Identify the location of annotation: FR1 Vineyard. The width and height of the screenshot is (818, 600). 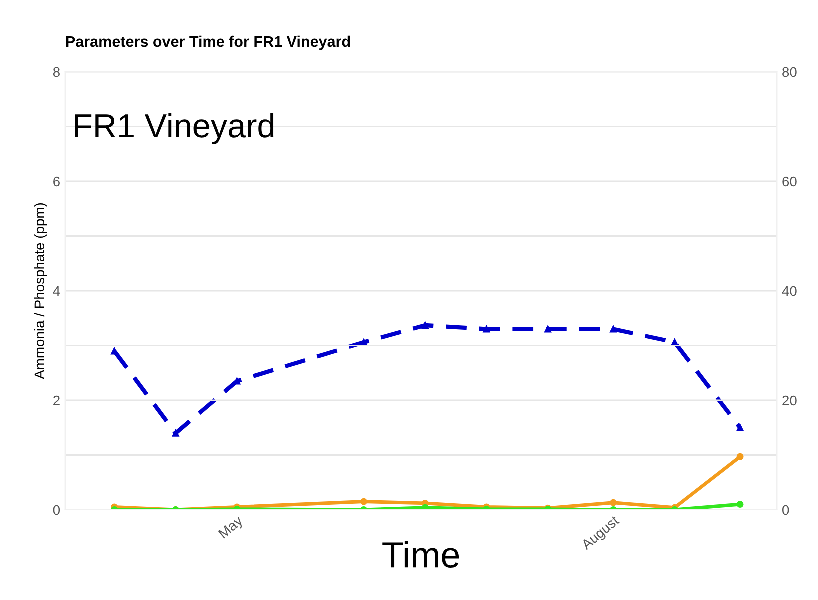
(174, 128).